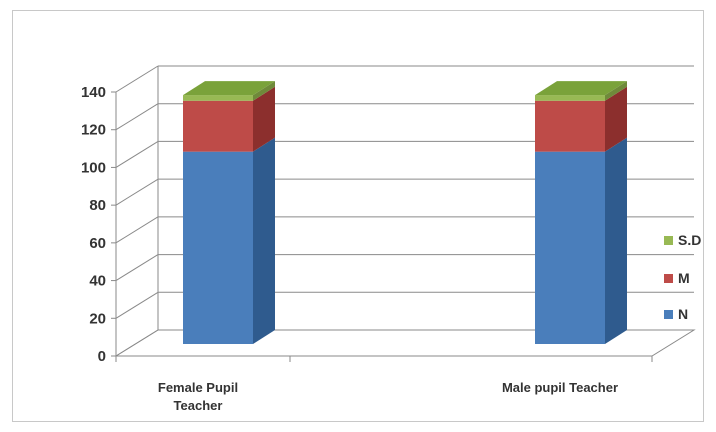 Image resolution: width=716 pixels, height=432 pixels. I want to click on legend-label: S.D, so click(689, 240).